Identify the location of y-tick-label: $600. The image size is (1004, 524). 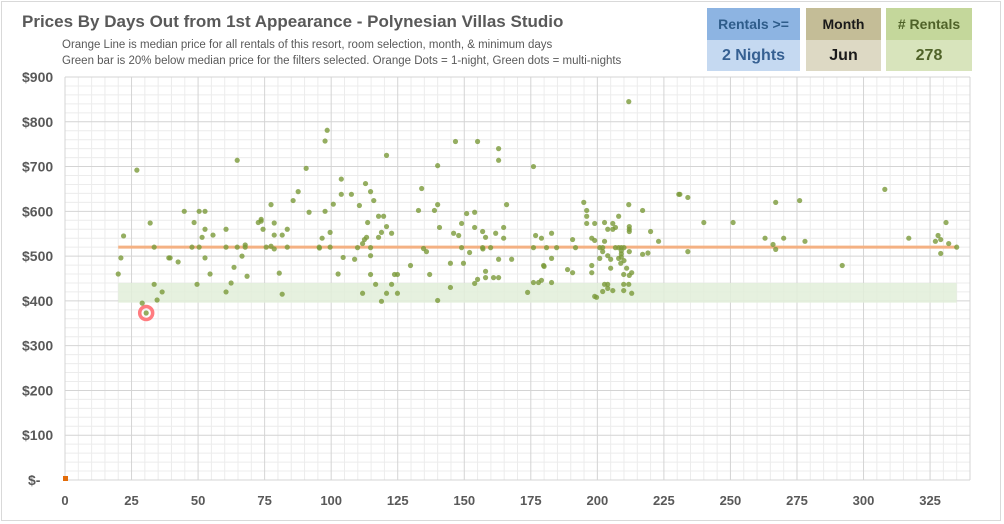
(37, 211).